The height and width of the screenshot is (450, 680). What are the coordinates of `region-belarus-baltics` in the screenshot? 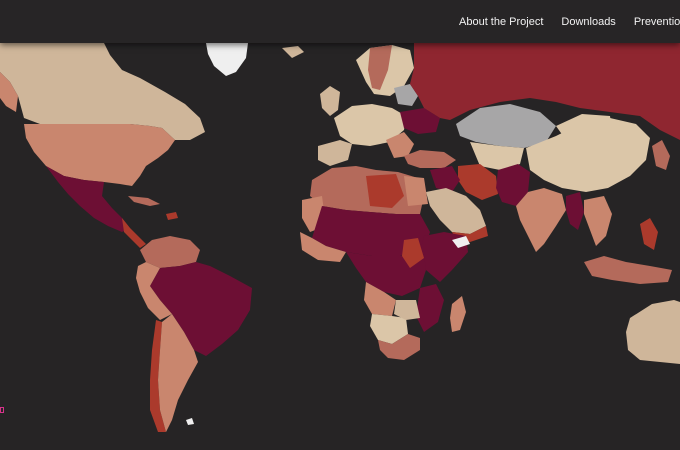 It's located at (406, 95).